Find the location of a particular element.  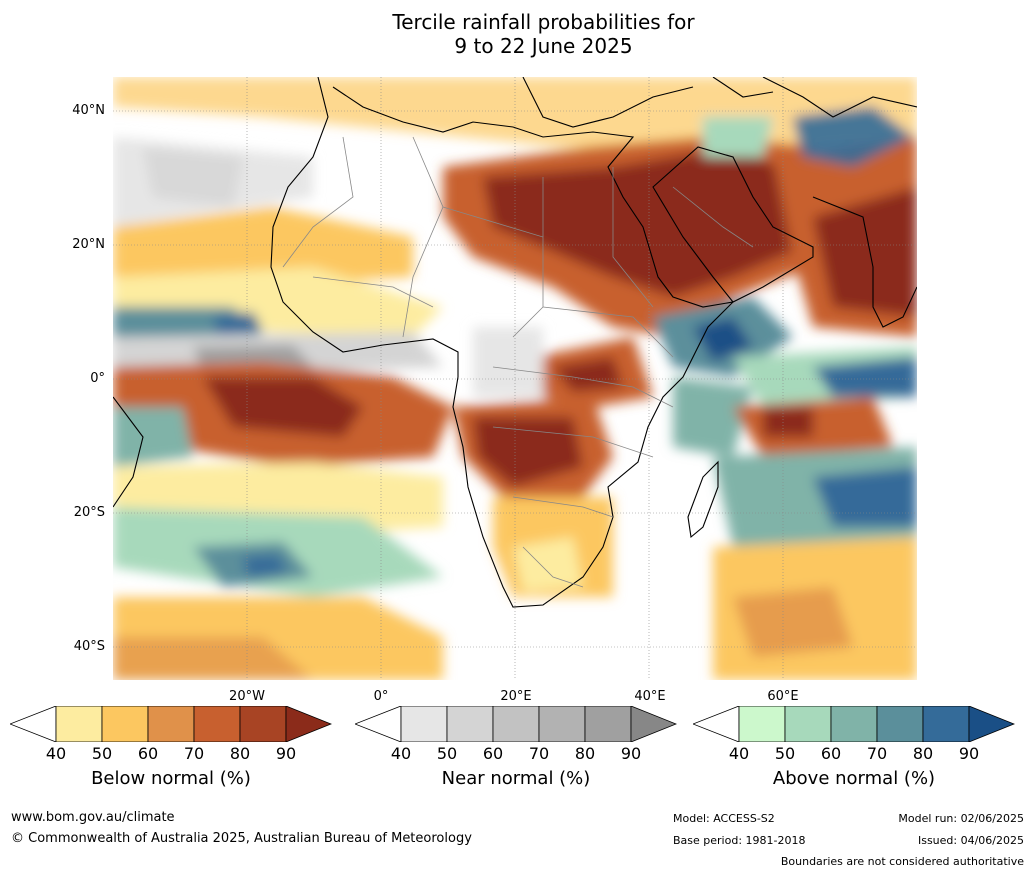

lon-label-60e: 60°E is located at coordinates (783, 696).